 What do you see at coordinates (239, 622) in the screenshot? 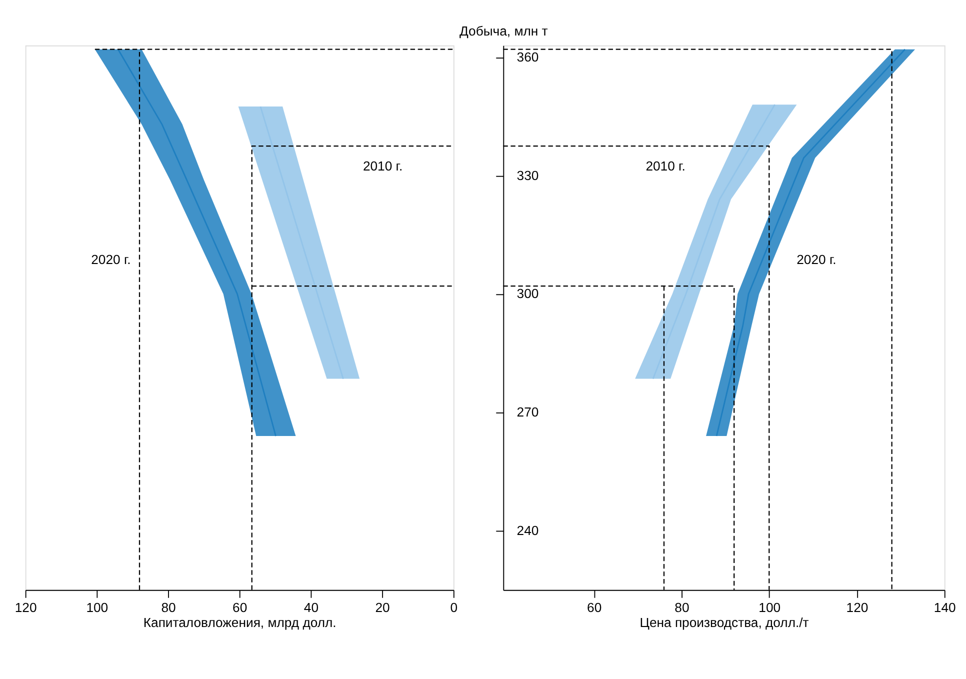
I see `x-axis-title: Капиталовложения, млрд долл.` at bounding box center [239, 622].